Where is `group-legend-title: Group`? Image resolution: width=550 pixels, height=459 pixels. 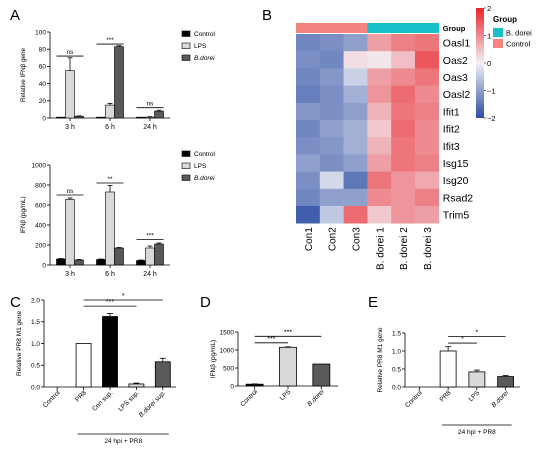
group-legend-title: Group is located at coordinates (505, 19).